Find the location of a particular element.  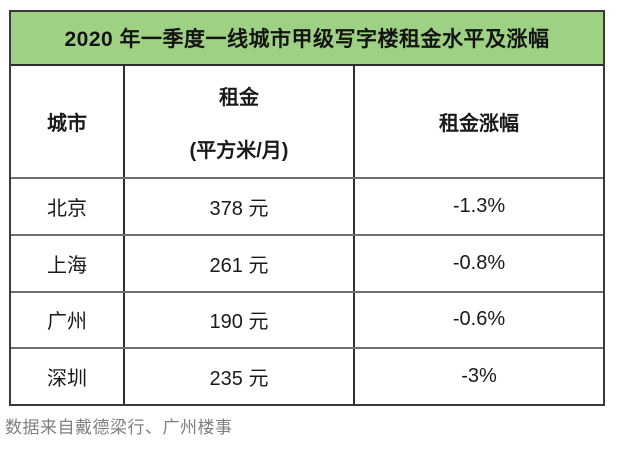

table-row-shanghai: 上海 261 元 -0.8% is located at coordinates (307, 262).